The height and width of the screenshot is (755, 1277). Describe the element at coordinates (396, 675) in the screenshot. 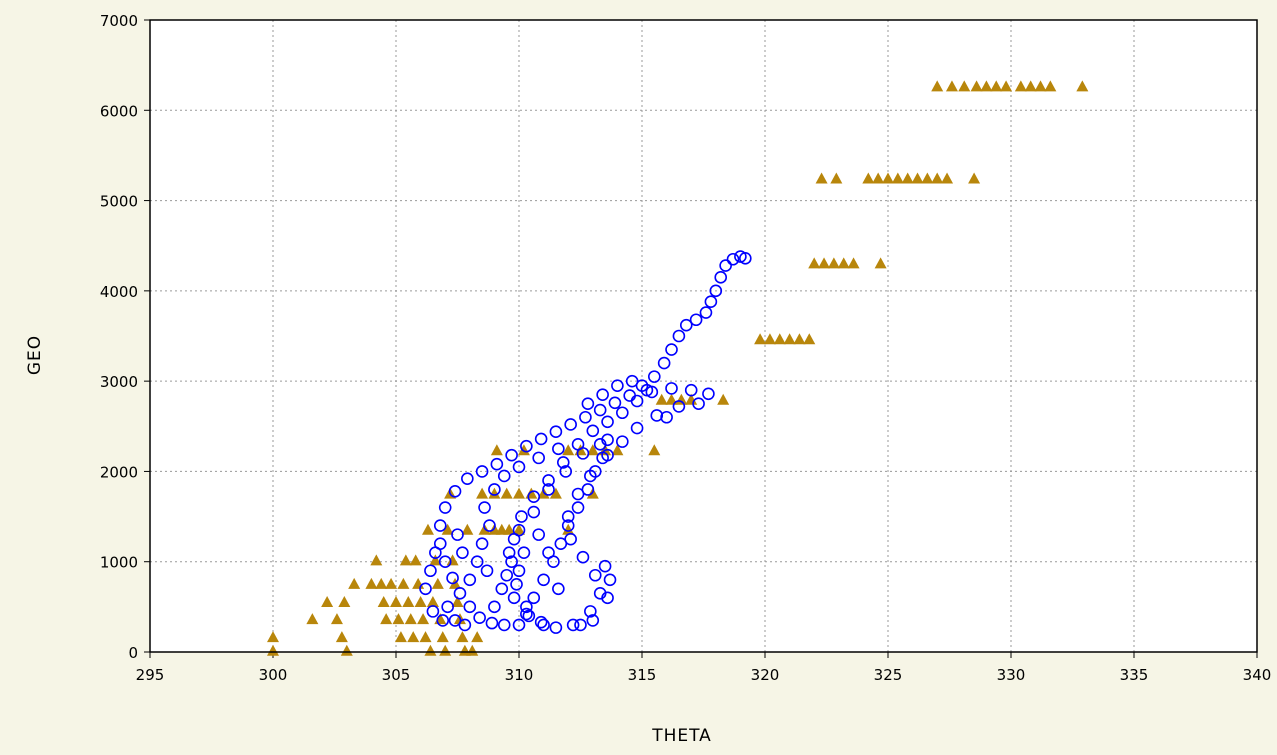

I see `x-tick-label: 305` at that location.